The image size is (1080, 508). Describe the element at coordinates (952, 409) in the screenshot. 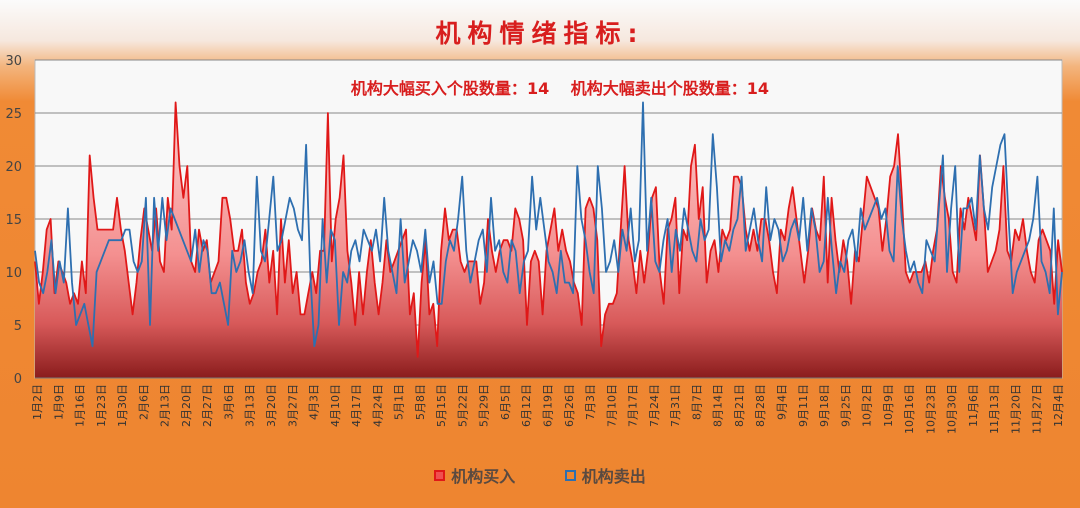

I see `x-tick-label: 10月30日` at that location.